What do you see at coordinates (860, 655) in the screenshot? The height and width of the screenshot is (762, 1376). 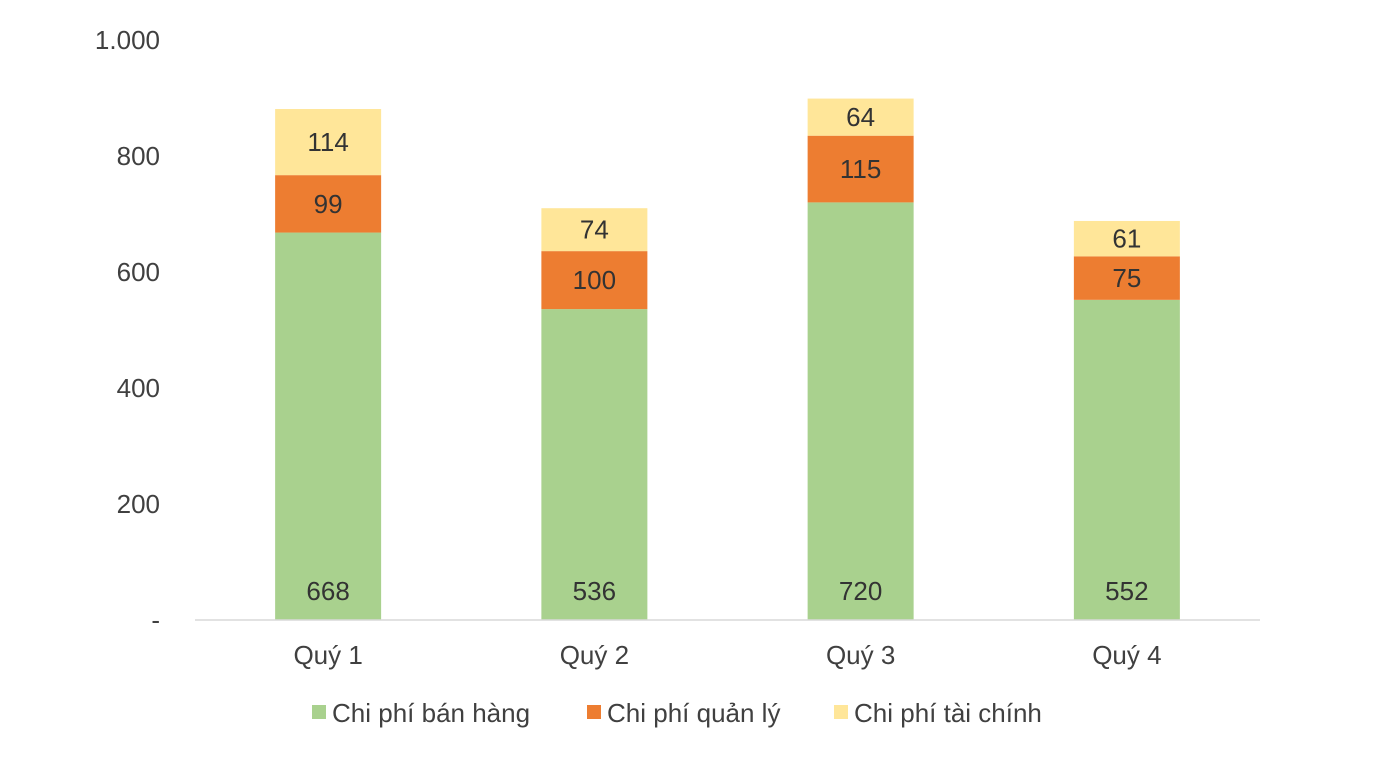 I see `x-tick-label: Quý 3` at bounding box center [860, 655].